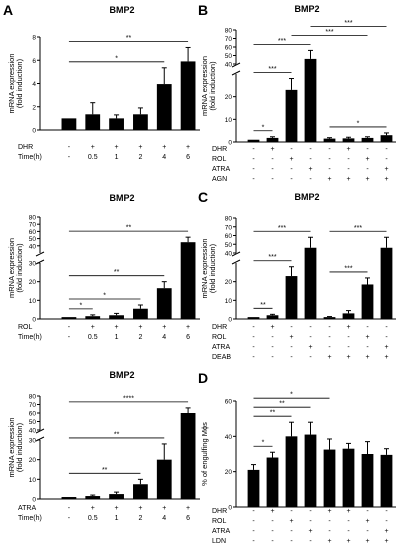 The width and height of the screenshot is (402, 550). I want to click on y-tick-label: 70, so click(33, 405).